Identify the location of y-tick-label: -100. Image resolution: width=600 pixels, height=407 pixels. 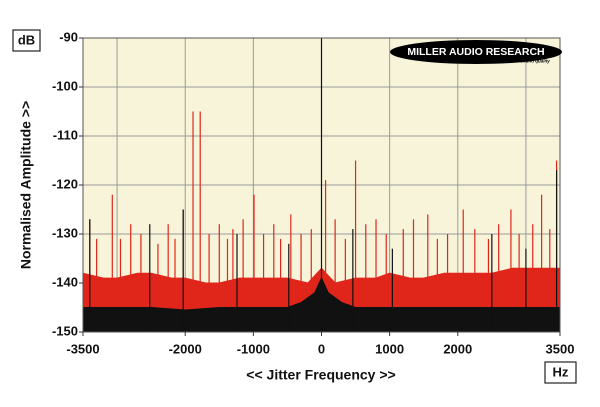
(65, 85).